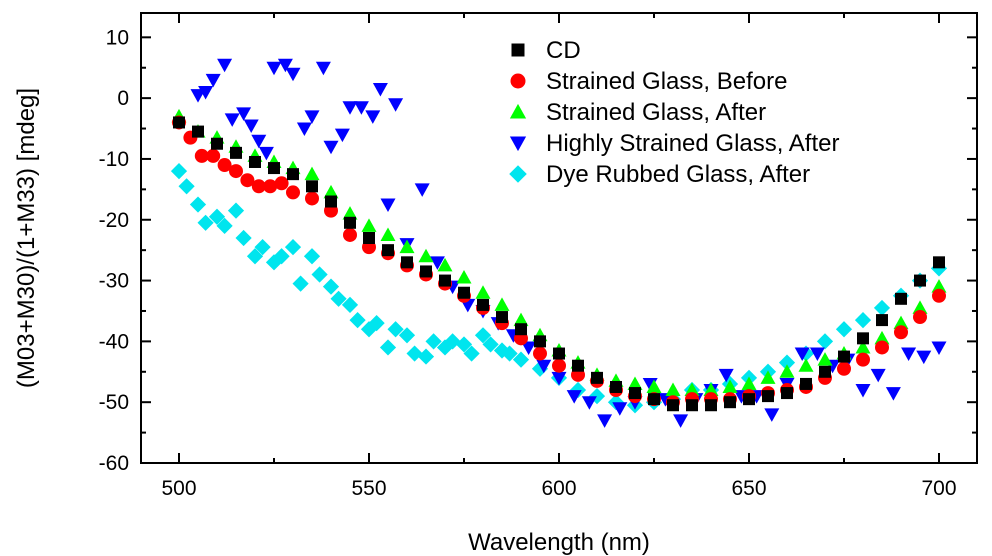 This screenshot has width=992, height=556. What do you see at coordinates (558, 488) in the screenshot?
I see `x-tick-label: 600` at bounding box center [558, 488].